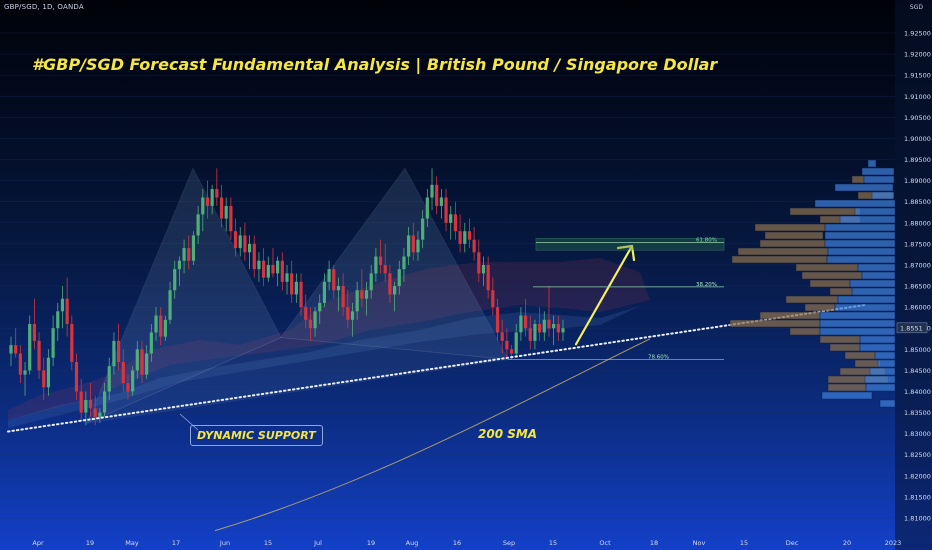 The width and height of the screenshot is (932, 550). What do you see at coordinates (412, 543) in the screenshot?
I see `time-tick: Aug` at bounding box center [412, 543].